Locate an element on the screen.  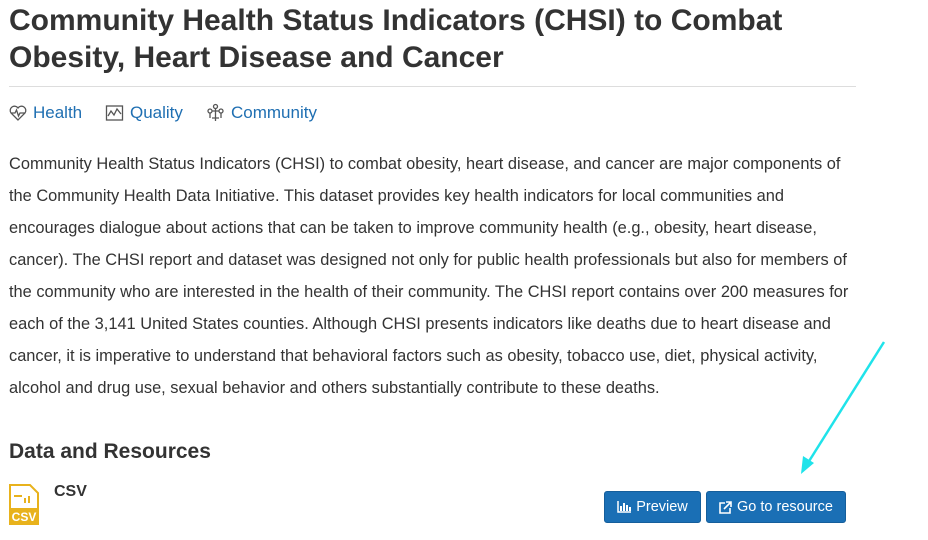
file-icon-label: CSV is located at coordinates (24, 517).